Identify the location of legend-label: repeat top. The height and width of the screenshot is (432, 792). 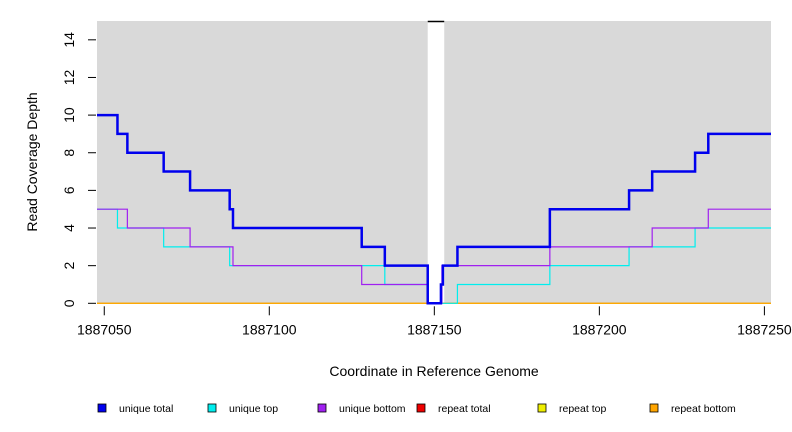
(582, 409).